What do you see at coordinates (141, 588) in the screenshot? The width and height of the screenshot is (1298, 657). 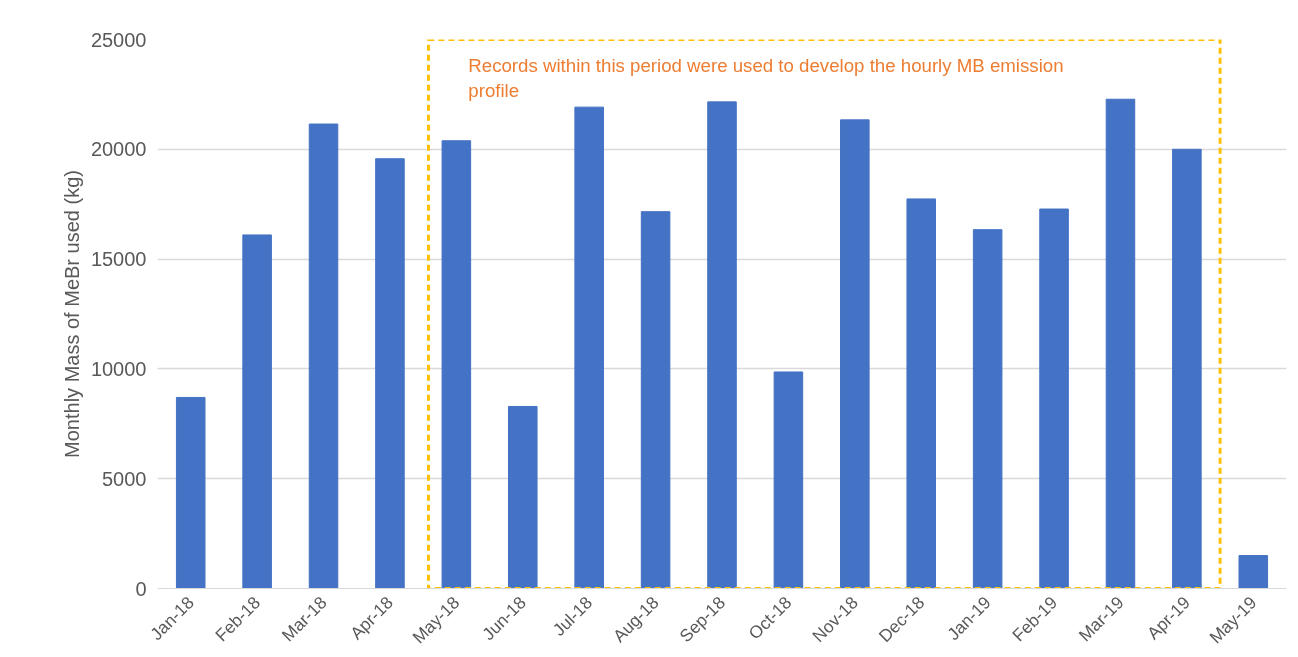 I see `y-tick-label: 0` at bounding box center [141, 588].